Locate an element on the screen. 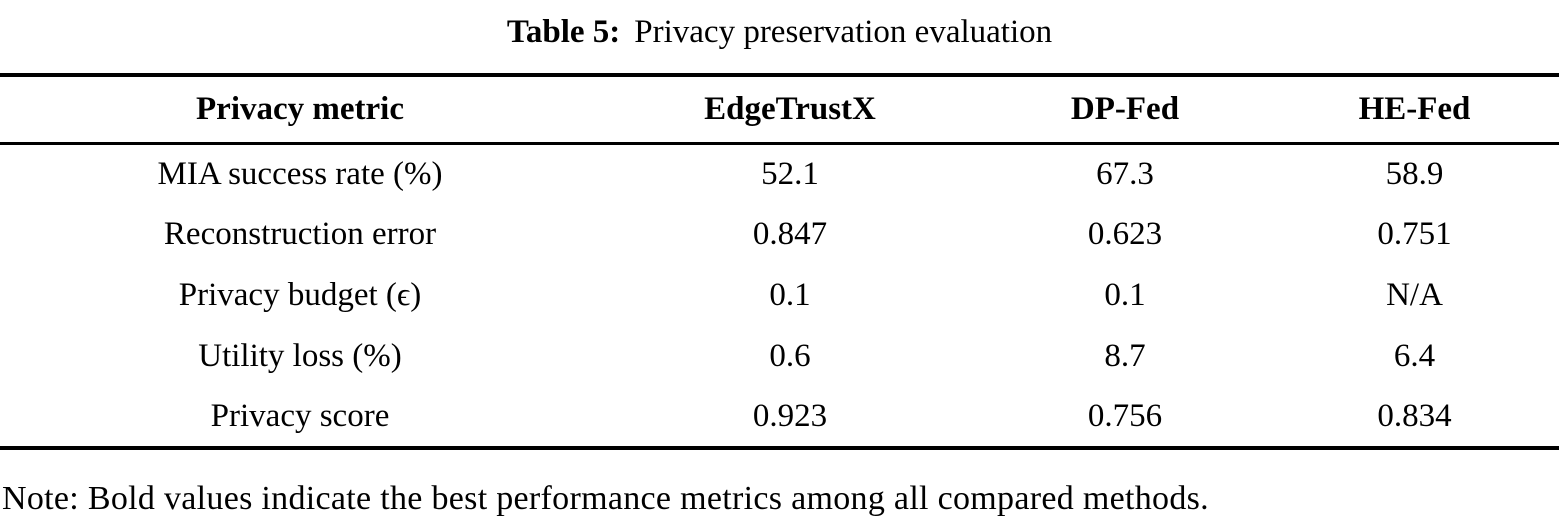 This screenshot has width=1559, height=531. table-caption: Table 5: Privacy preservation evaluation is located at coordinates (779, 32).